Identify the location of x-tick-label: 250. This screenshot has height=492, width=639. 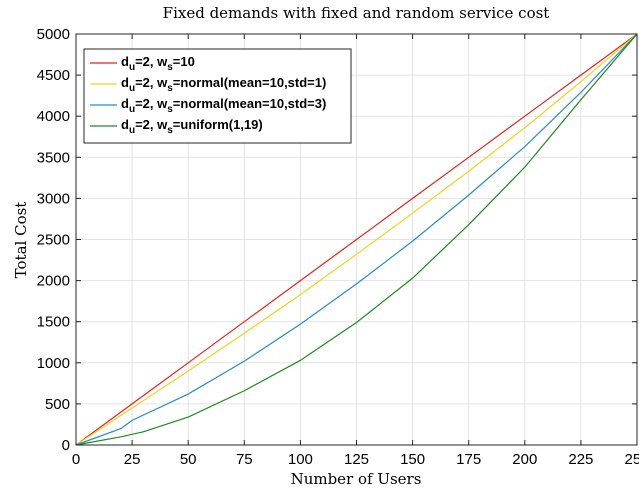
(631, 459).